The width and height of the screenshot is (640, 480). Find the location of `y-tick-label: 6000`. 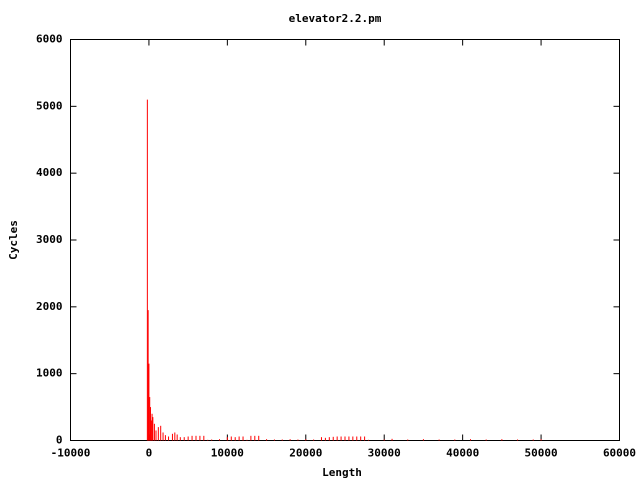

y-tick-label: 6000 is located at coordinates (49, 39).